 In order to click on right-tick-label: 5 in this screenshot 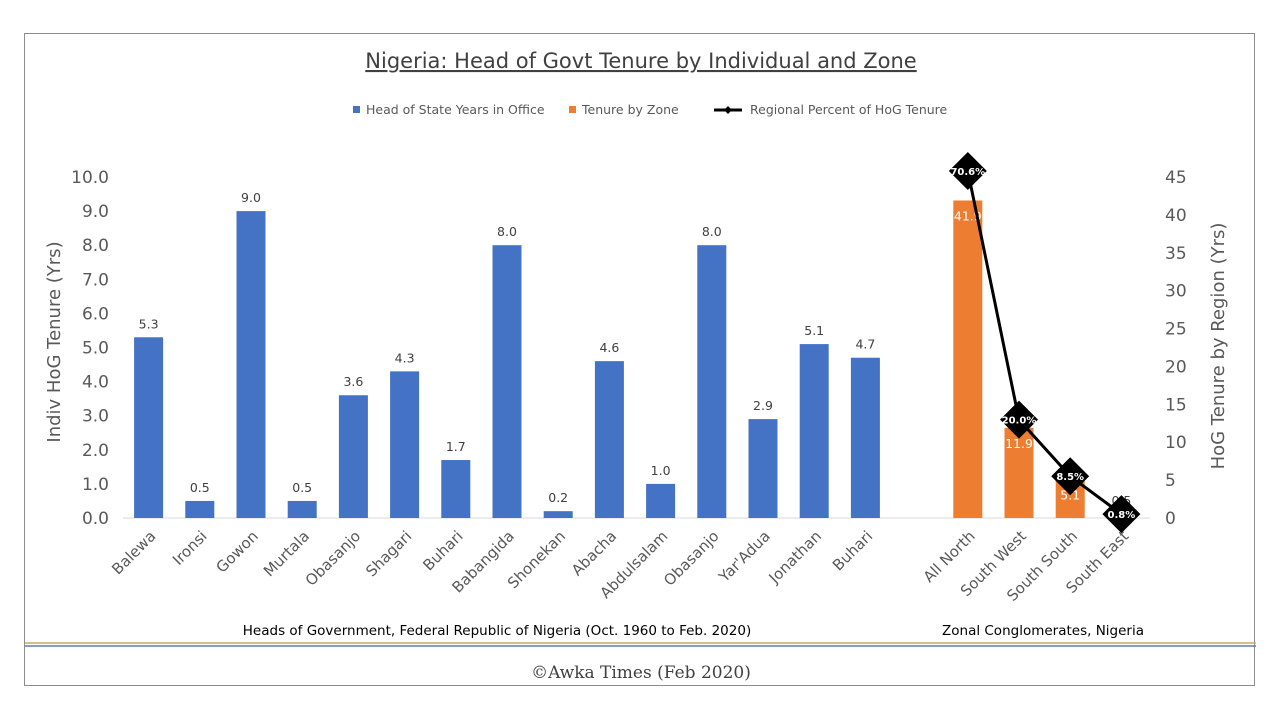, I will do `click(1170, 481)`.